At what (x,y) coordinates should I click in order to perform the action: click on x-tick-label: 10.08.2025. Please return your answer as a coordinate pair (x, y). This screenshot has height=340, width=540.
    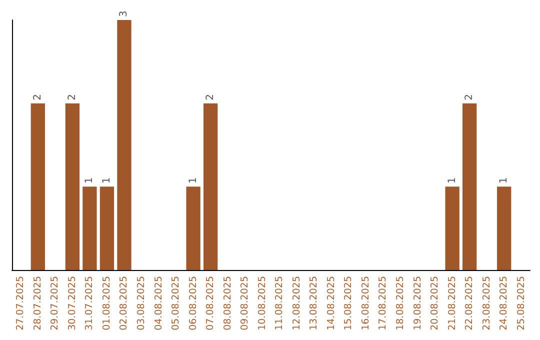
    Looking at the image, I should click on (262, 303).